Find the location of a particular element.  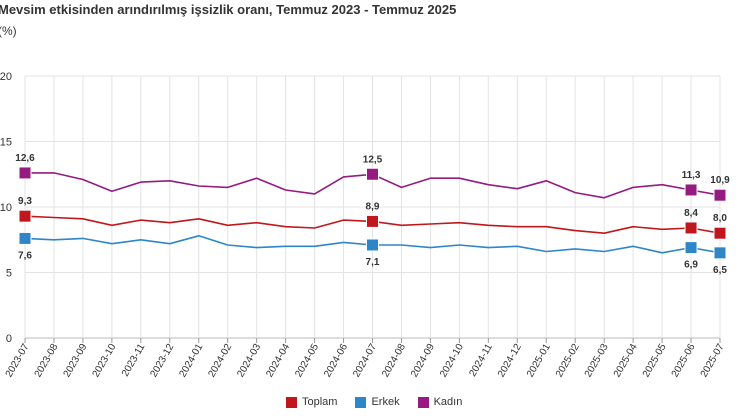

x-tick-label: 2023-07 is located at coordinates (18, 361).